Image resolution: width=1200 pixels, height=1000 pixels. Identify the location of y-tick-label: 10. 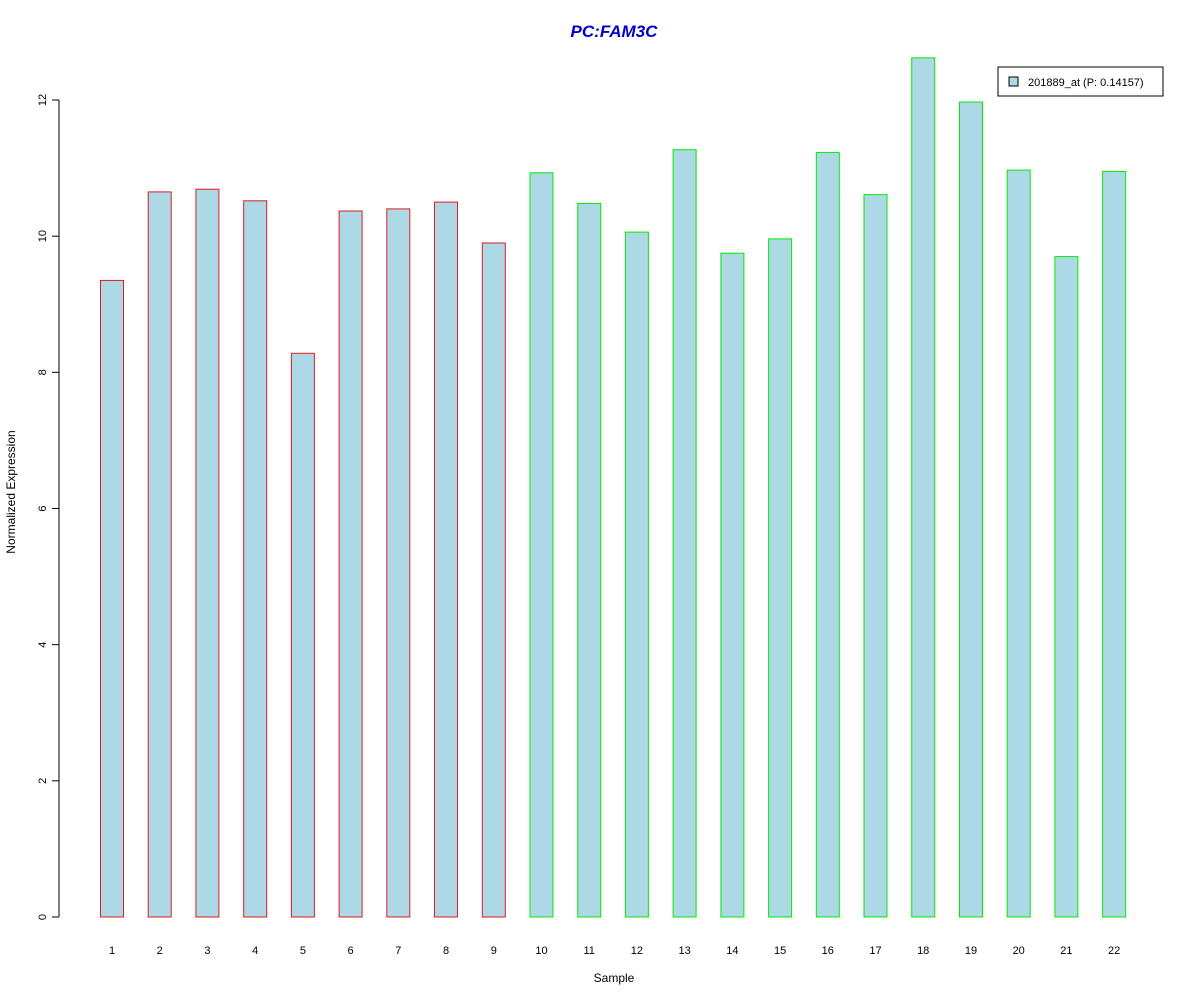
(43, 236).